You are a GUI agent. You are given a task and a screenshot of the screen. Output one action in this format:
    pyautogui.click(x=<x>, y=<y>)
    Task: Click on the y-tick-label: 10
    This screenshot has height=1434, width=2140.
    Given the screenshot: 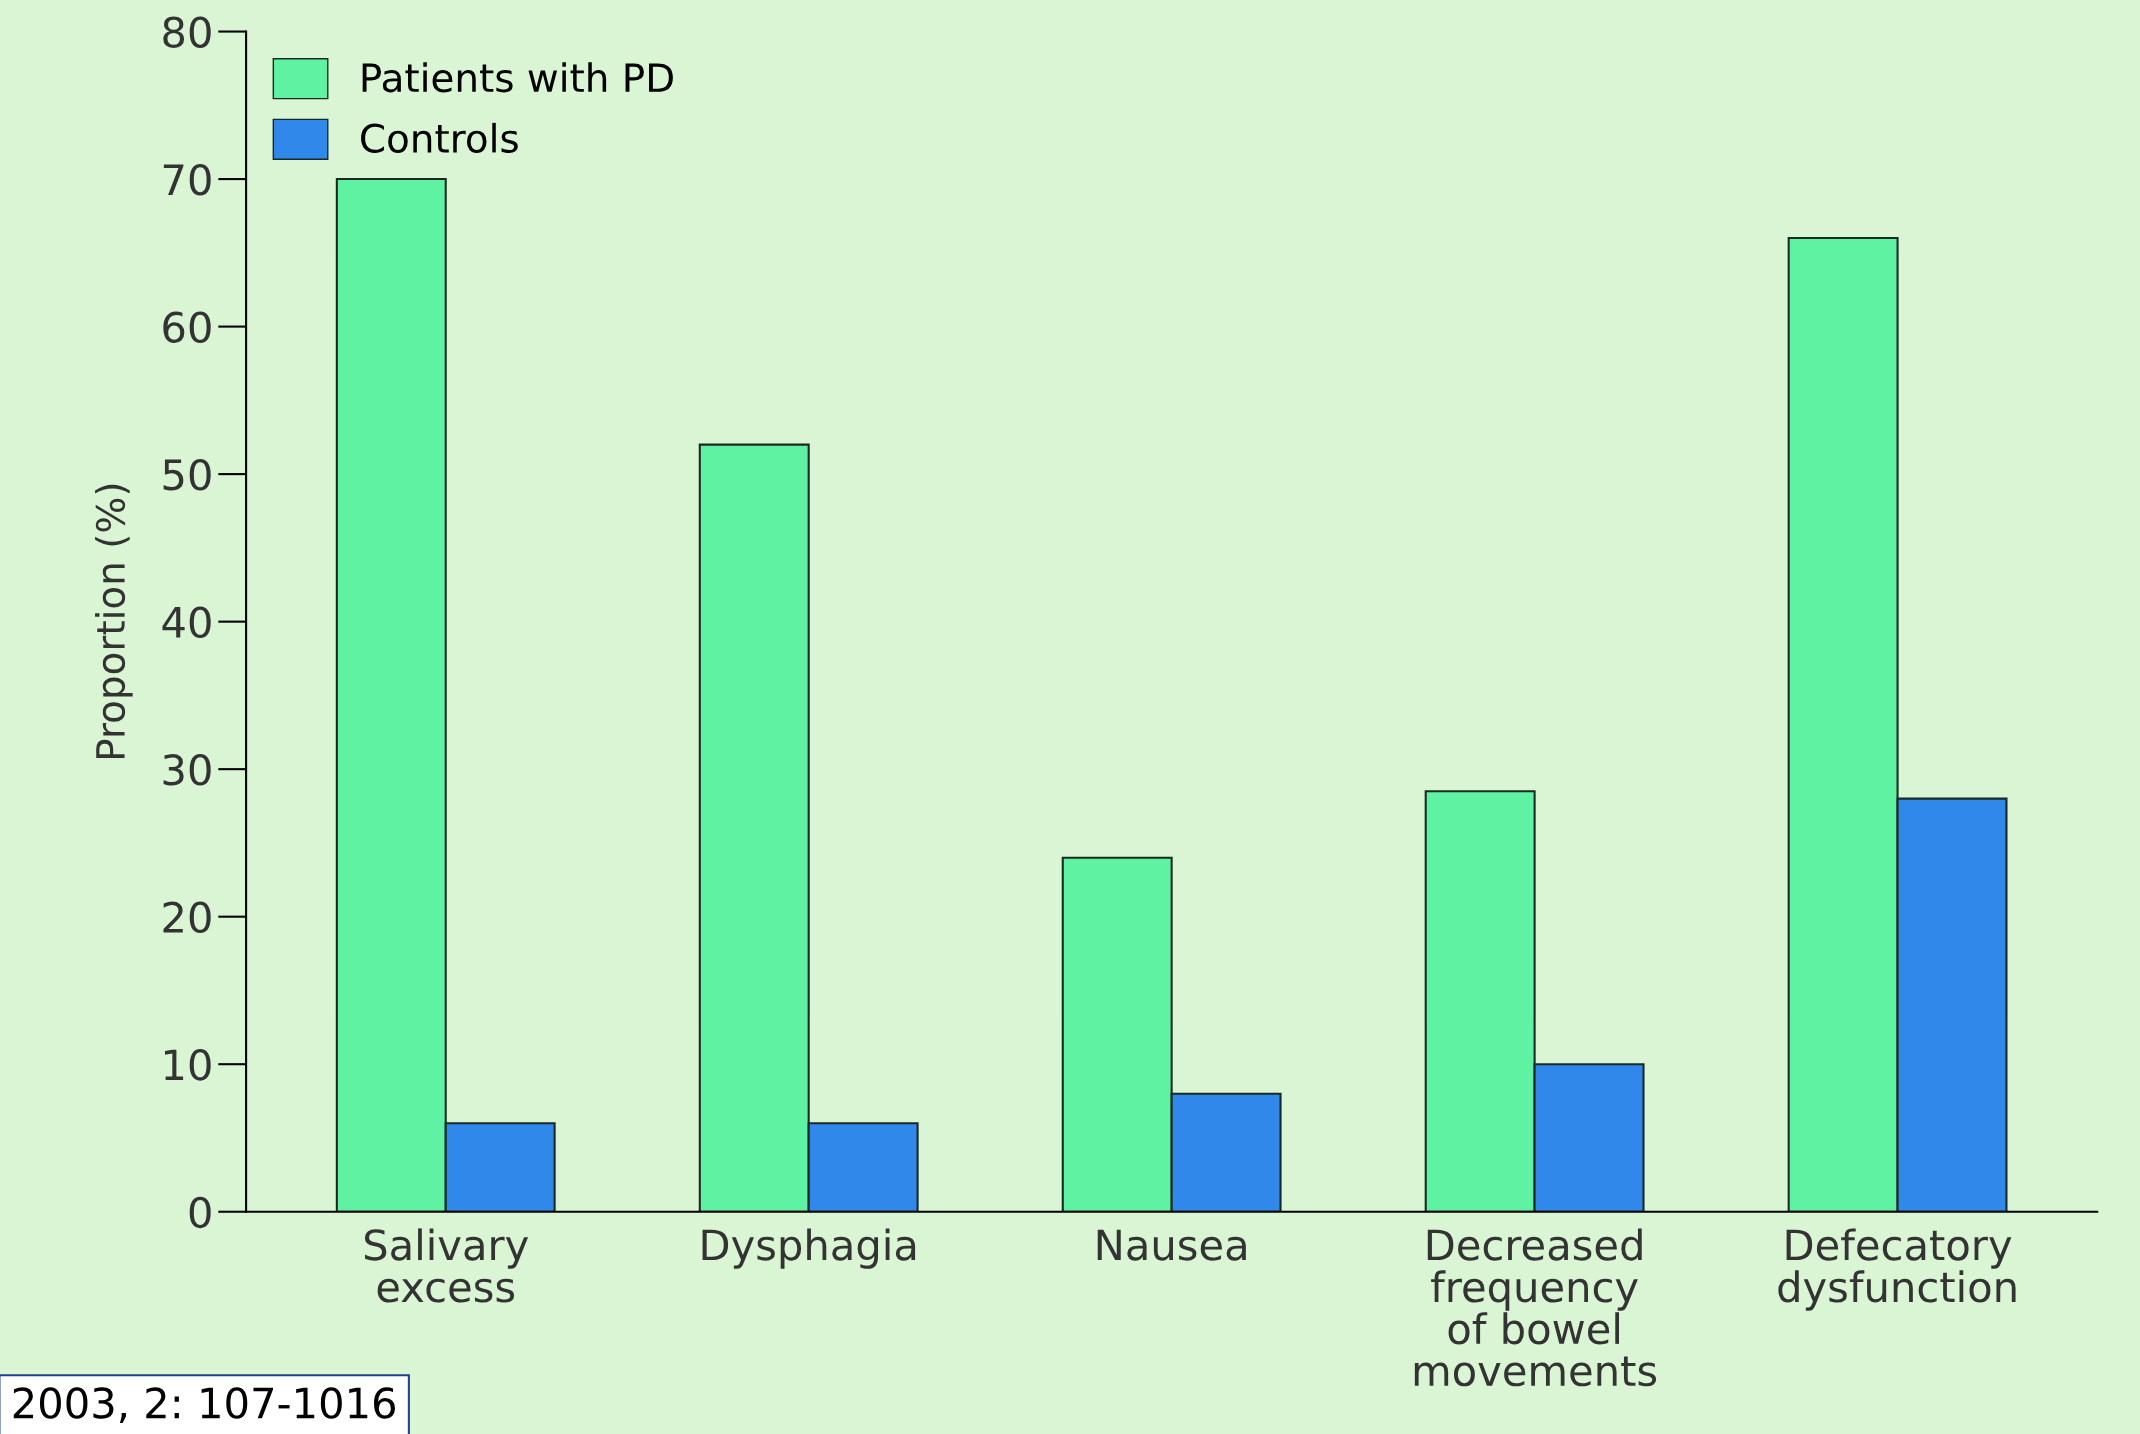 What is the action you would take?
    pyautogui.click(x=188, y=1065)
    